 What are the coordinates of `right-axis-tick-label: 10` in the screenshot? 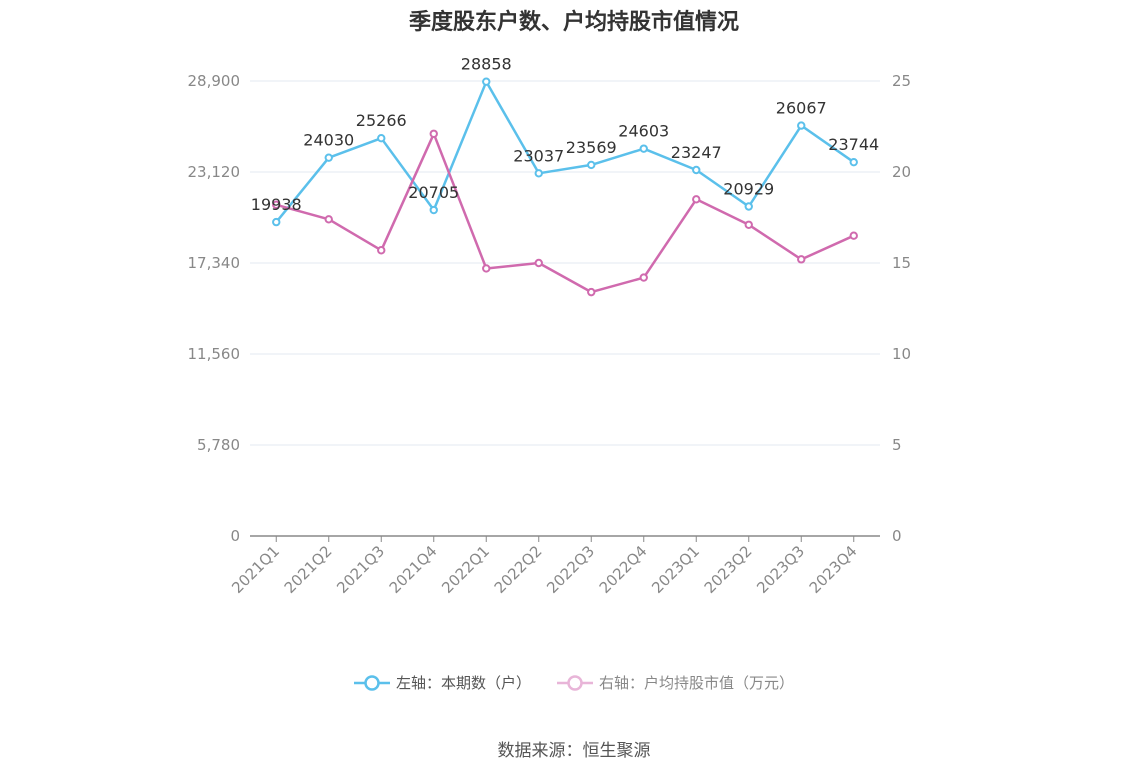 It's located at (901, 354).